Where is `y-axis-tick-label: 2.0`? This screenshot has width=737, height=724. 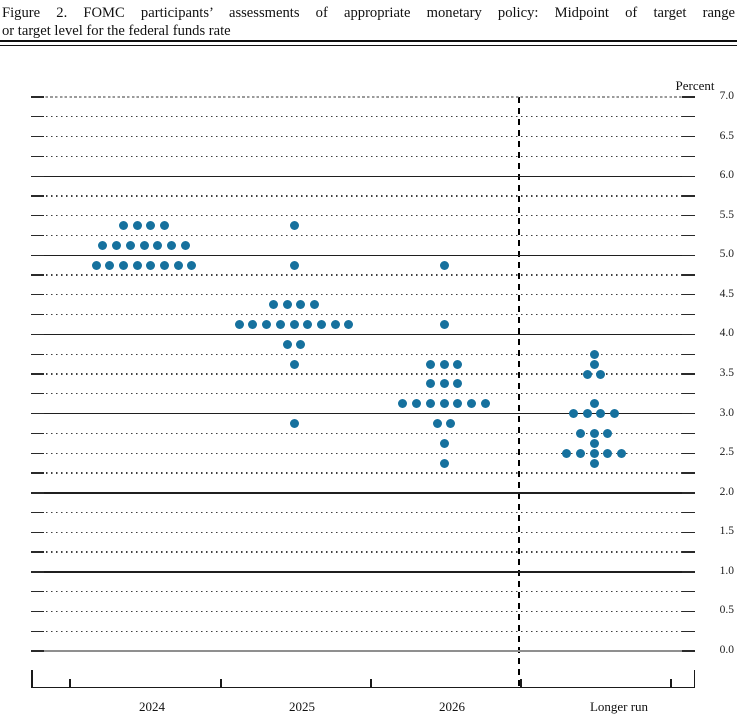
y-axis-tick-label: 2.0 is located at coordinates (726, 491).